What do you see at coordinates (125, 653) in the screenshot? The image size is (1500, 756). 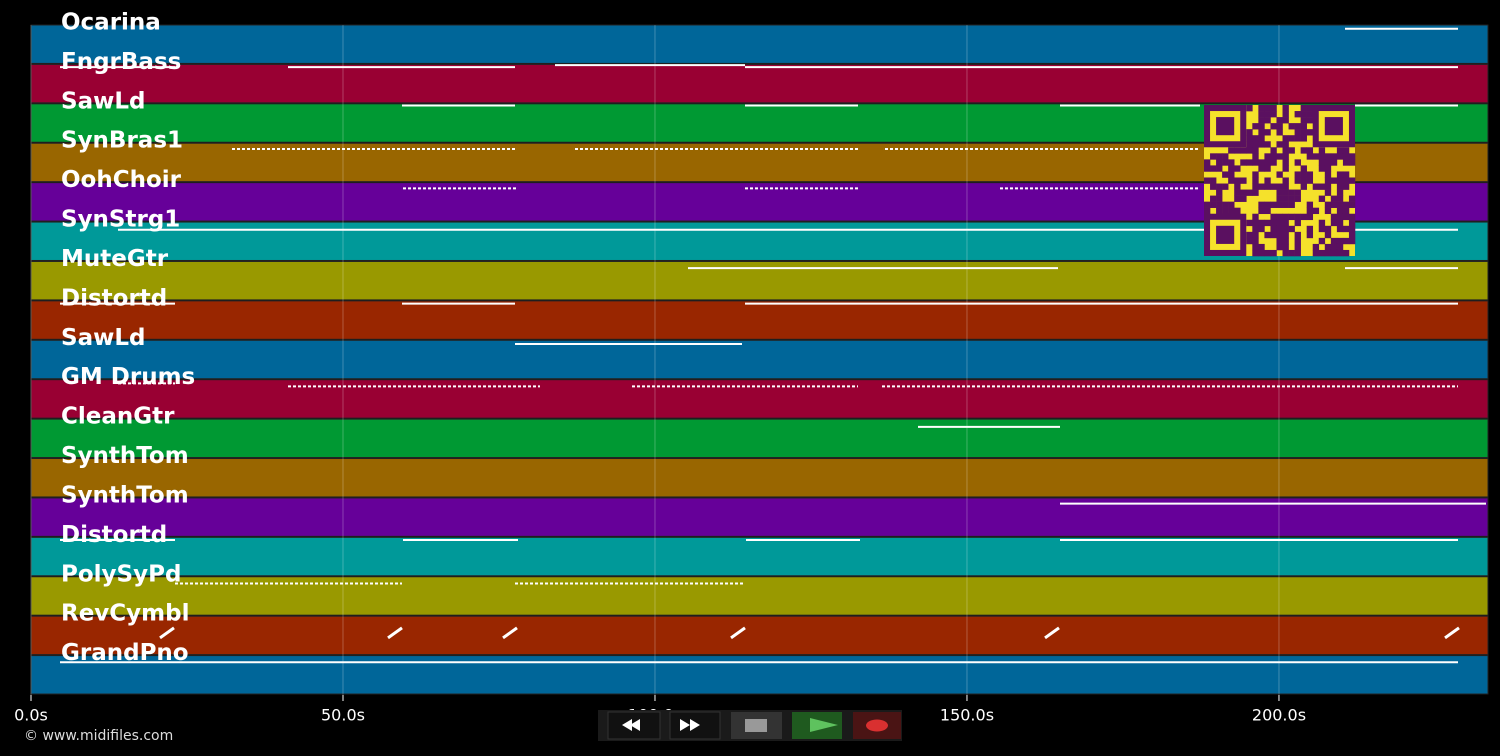 I see `track-name: GrandPno` at bounding box center [125, 653].